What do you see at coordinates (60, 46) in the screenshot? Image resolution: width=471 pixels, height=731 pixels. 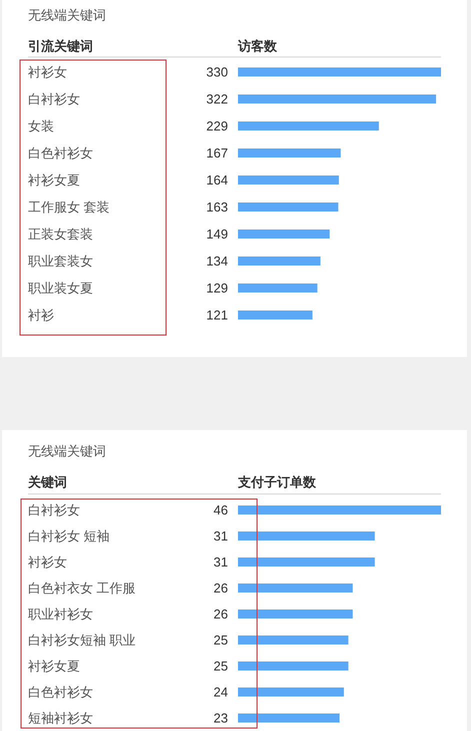 I see `ylabel: 引流关键词` at bounding box center [60, 46].